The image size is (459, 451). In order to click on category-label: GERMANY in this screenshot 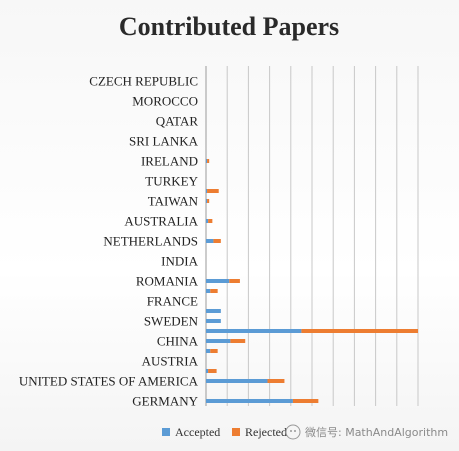, I will do `click(165, 401)`.